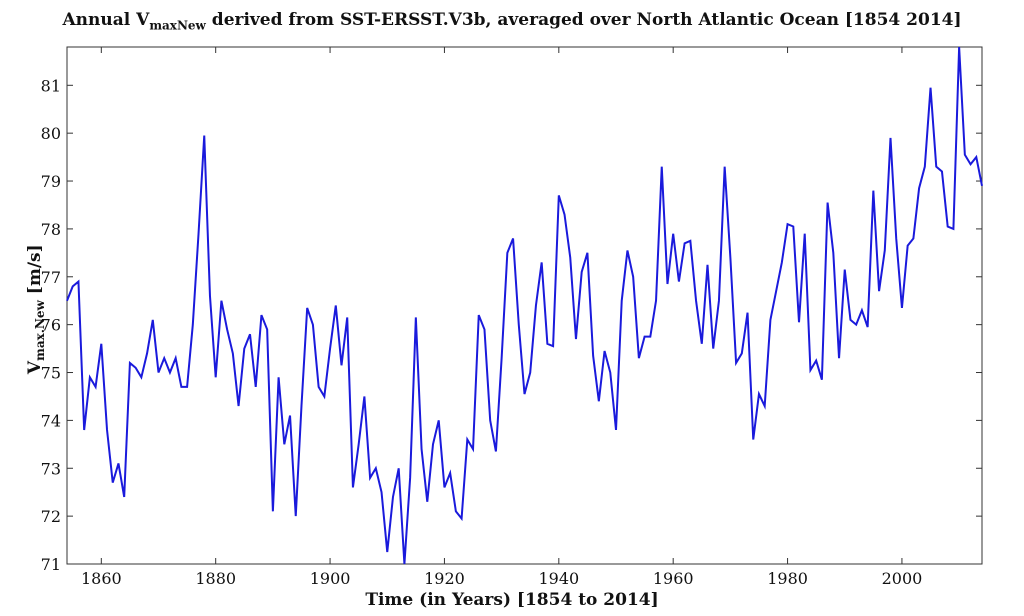 The height and width of the screenshot is (616, 1024). What do you see at coordinates (51, 564) in the screenshot?
I see `y-tick-label: 71` at bounding box center [51, 564].